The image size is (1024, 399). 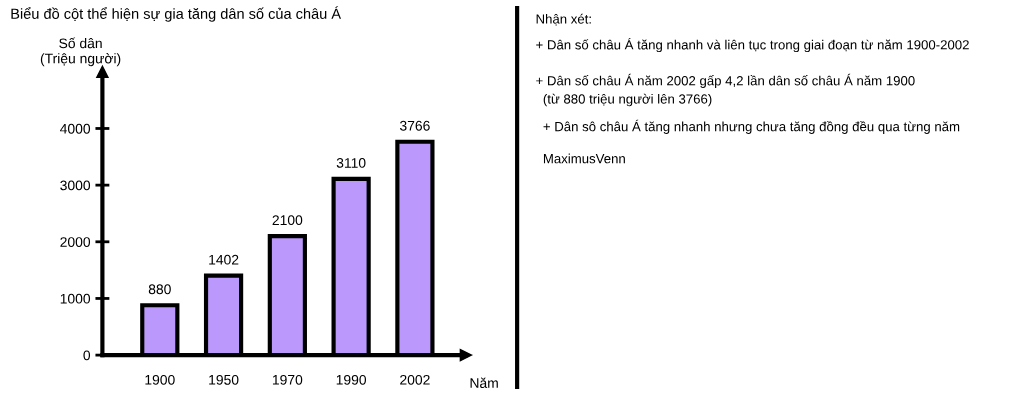 I want to click on y-axis-title: Số dân (Triệu người), so click(x=80, y=52).